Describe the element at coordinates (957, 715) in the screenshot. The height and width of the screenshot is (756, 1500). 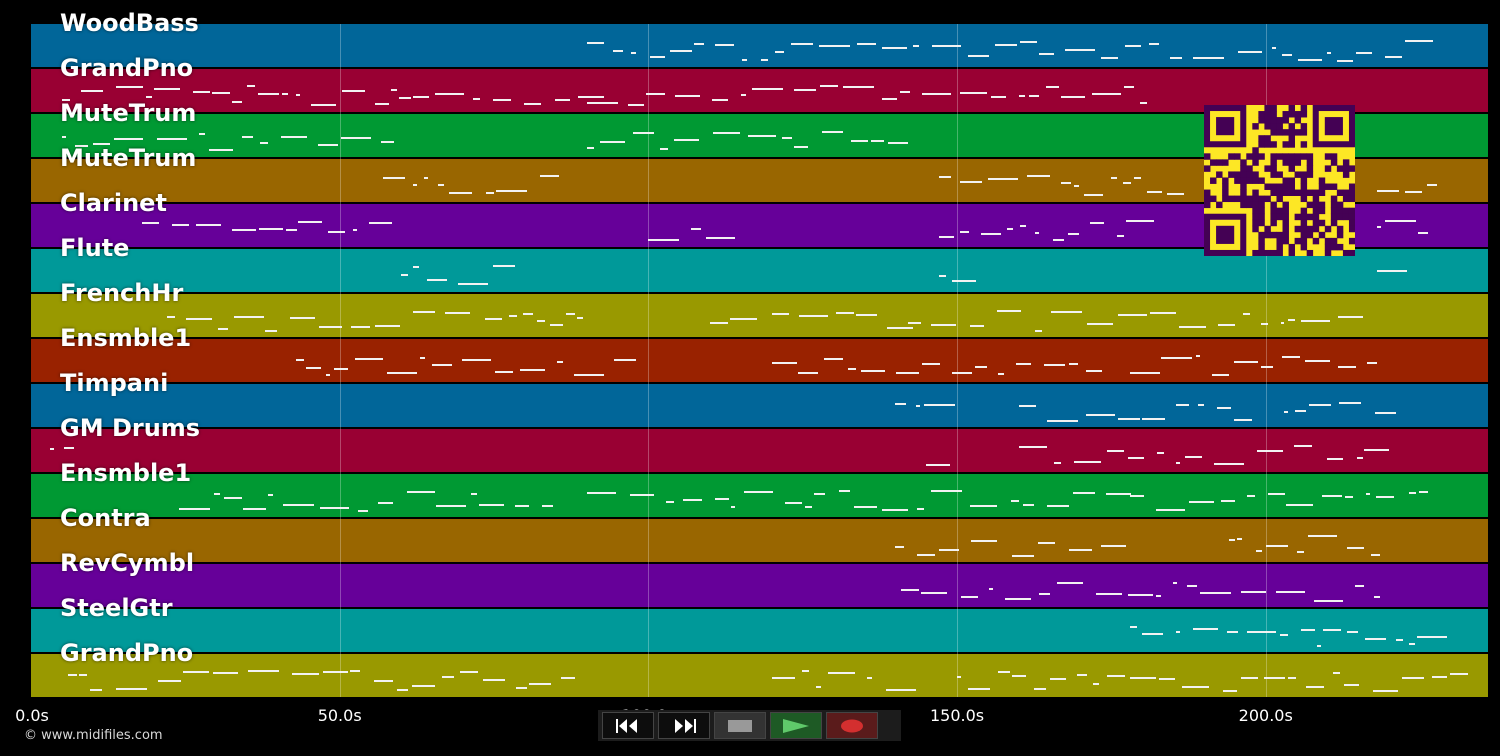
I see `time-tick-label: 150.0s` at that location.